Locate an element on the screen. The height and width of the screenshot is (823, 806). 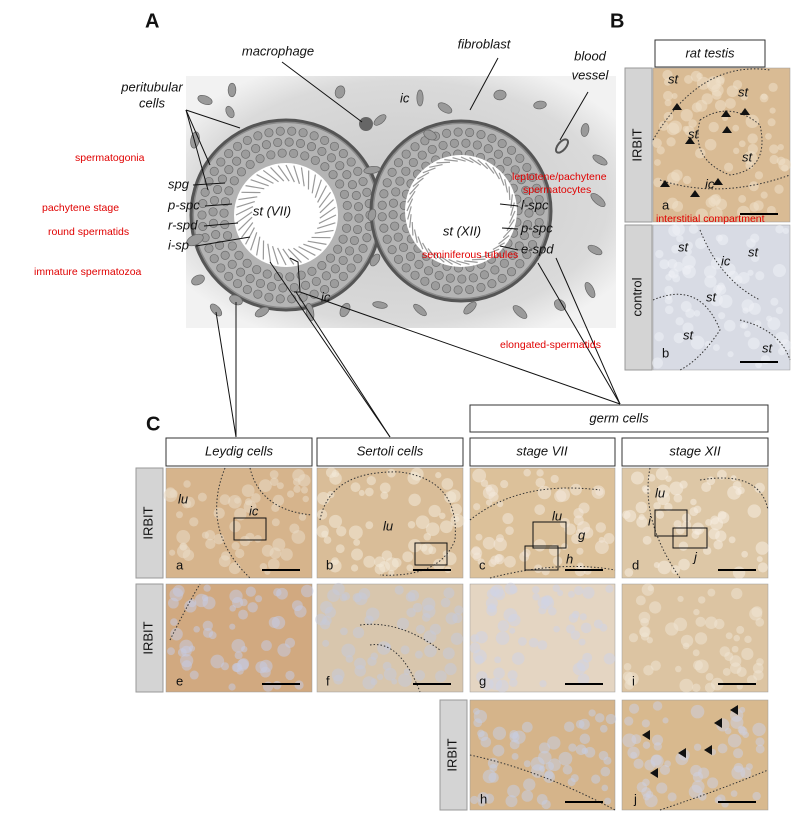
panel-letter: f is located at coordinates (328, 680).